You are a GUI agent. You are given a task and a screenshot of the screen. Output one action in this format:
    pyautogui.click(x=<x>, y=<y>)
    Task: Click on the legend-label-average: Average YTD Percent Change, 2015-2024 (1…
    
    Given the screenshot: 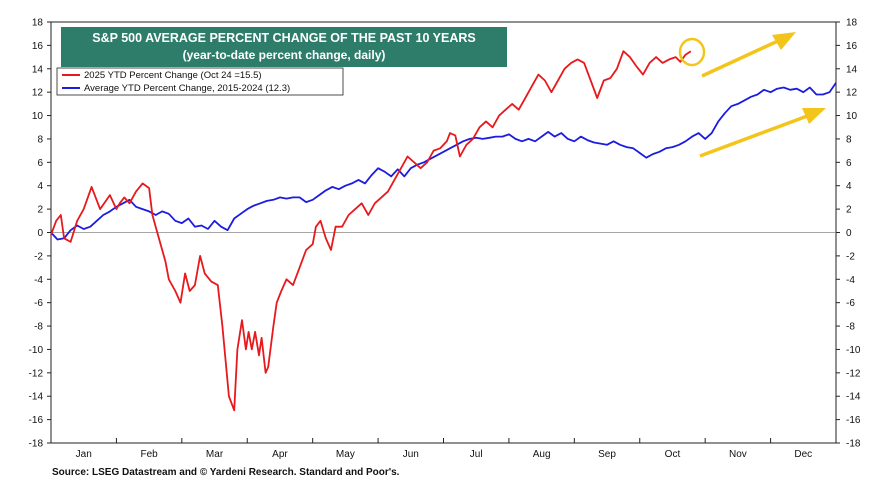 What is the action you would take?
    pyautogui.click(x=187, y=88)
    